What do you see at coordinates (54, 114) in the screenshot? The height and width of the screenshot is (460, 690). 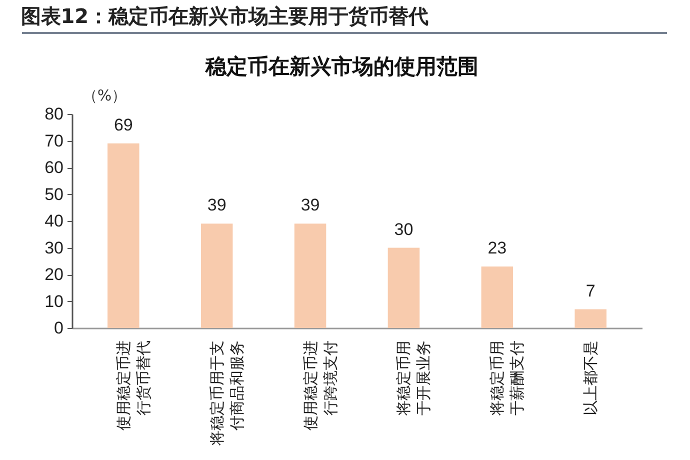 I see `y-tick-label: 80` at bounding box center [54, 114].